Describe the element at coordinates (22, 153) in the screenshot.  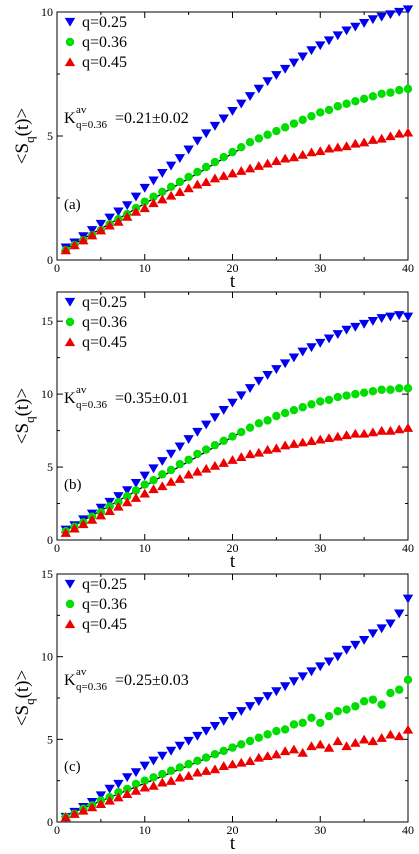
I see `y-axis-title-main: <S` at that location.